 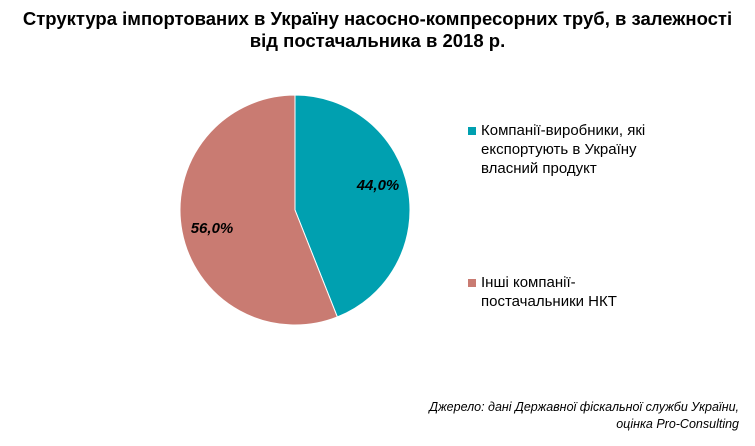 What do you see at coordinates (378, 185) in the screenshot?
I see `data-label-manufacturers: 44,0%` at bounding box center [378, 185].